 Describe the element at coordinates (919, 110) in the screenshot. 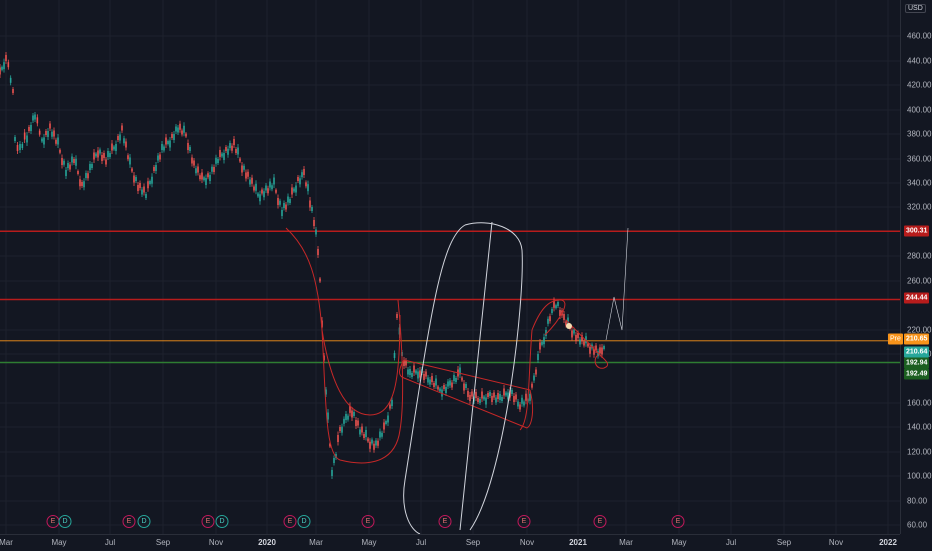

I see `price-tick-label: 400.00` at that location.